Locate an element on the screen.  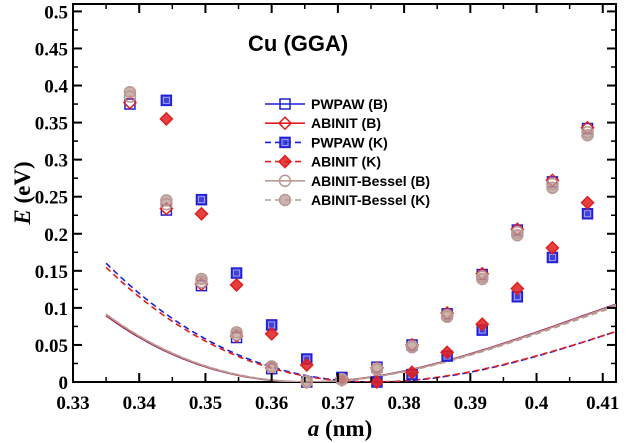
y-tick-label: 0.5 is located at coordinates (56, 12).